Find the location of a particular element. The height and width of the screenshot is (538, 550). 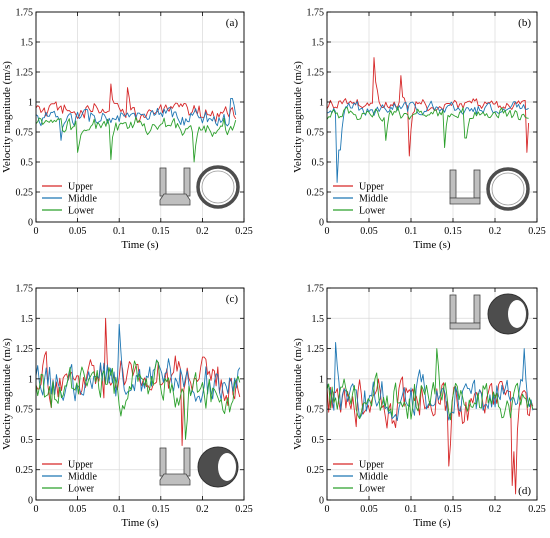

panel-label: (b) is located at coordinates (524, 23).